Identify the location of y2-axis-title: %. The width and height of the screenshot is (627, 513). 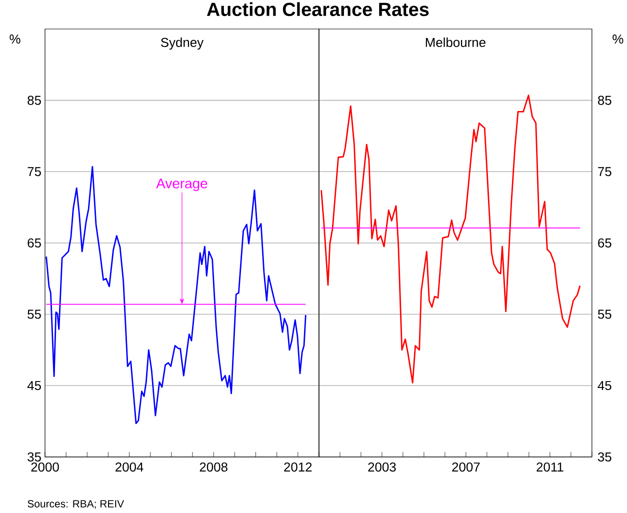
(618, 39).